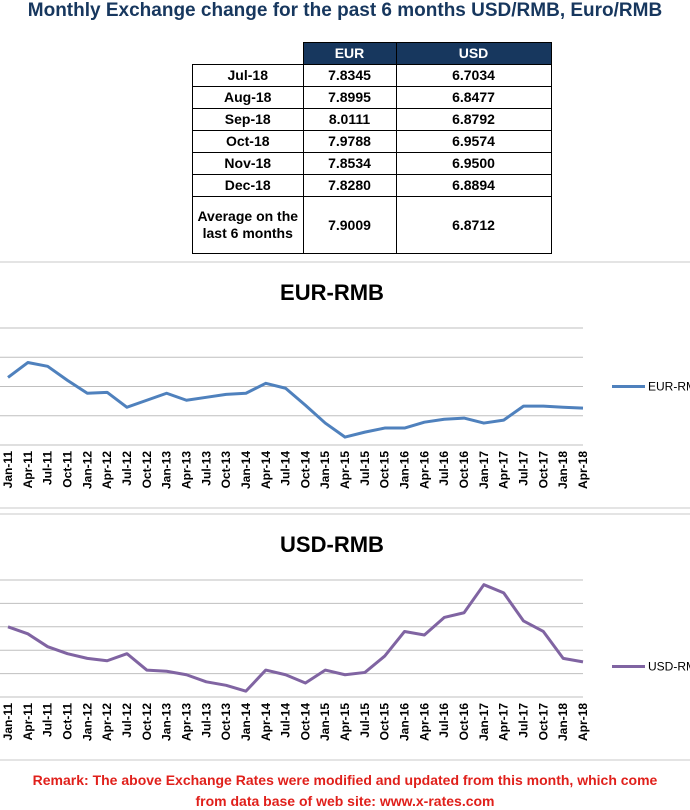 Image resolution: width=690 pixels, height=810 pixels. Describe the element at coordinates (372, 185) in the screenshot. I see `table-row: Dec-18 7.8280 6.8894` at that location.